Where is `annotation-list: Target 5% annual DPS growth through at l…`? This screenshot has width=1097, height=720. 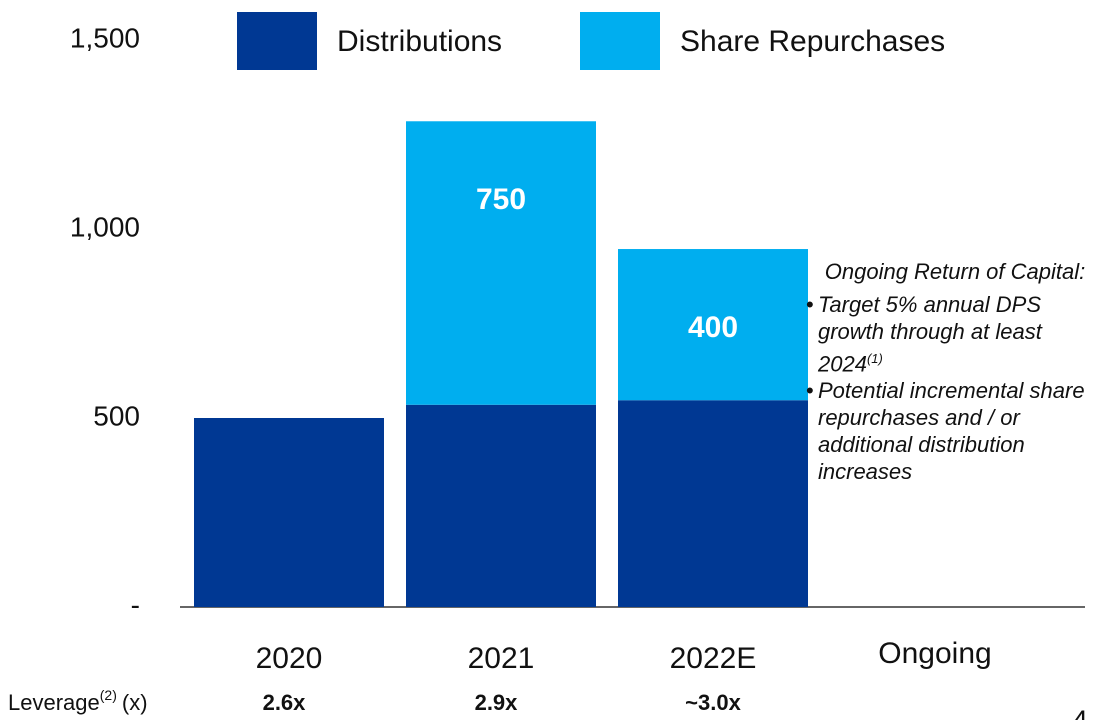
annotation-list: Target 5% annual DPS growth through at l… is located at coordinates (945, 388).